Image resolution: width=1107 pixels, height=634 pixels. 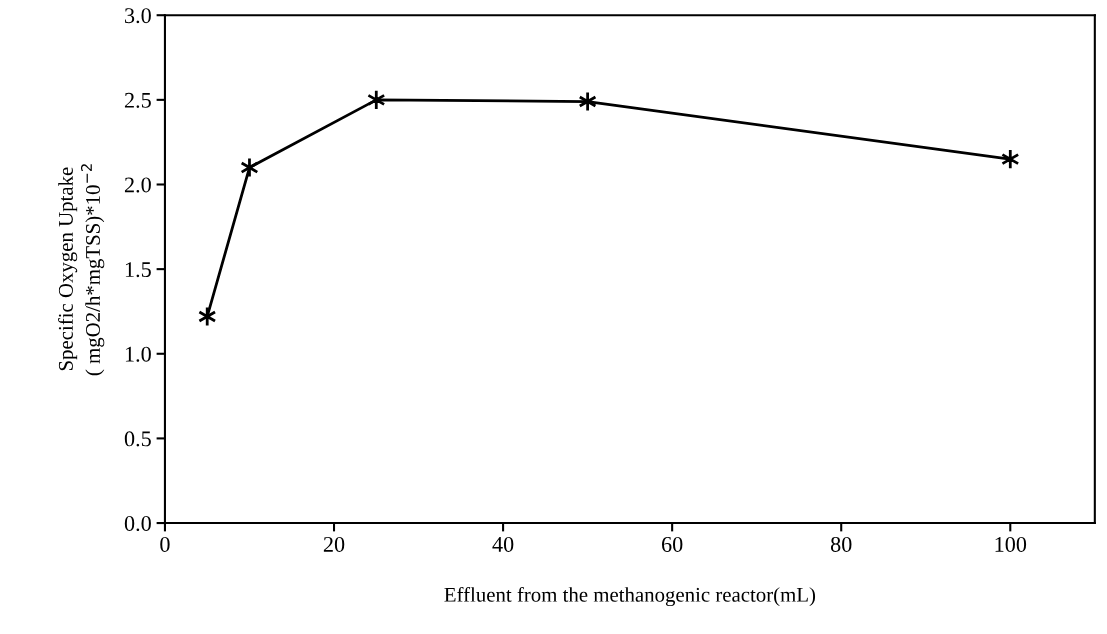 What do you see at coordinates (503, 544) in the screenshot?
I see `x-tick-label: 40` at bounding box center [503, 544].